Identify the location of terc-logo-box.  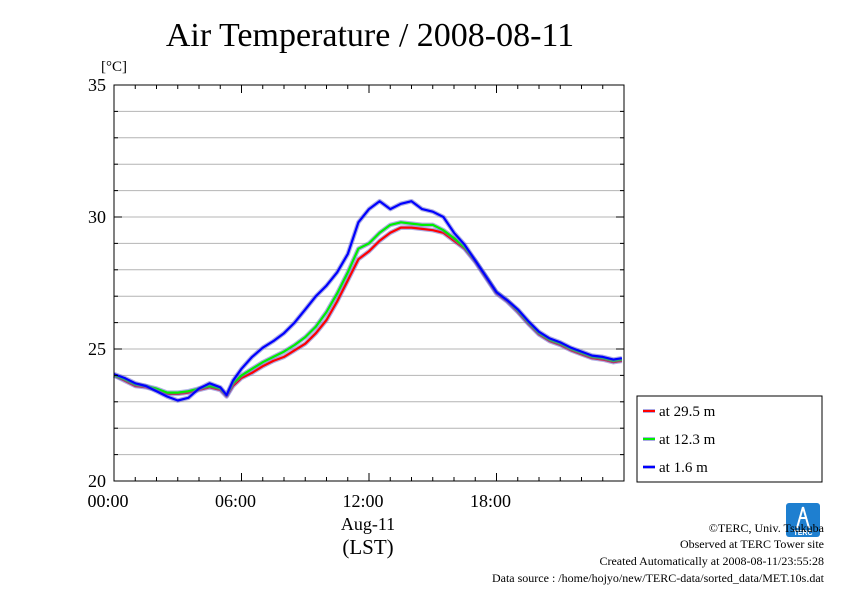
(803, 520).